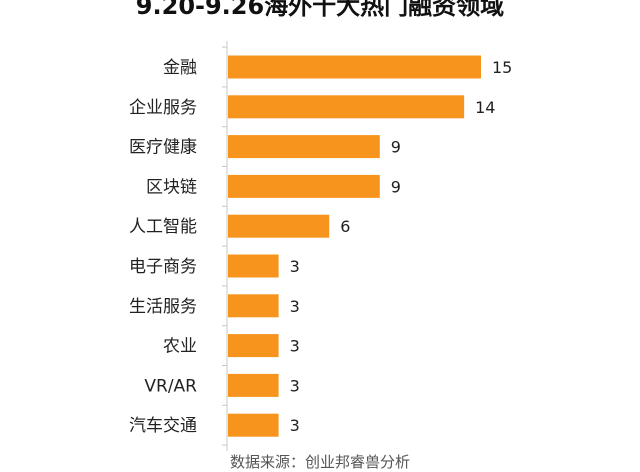 This screenshot has height=472, width=640. Describe the element at coordinates (163, 227) in the screenshot. I see `category-label: 人工智能` at that location.